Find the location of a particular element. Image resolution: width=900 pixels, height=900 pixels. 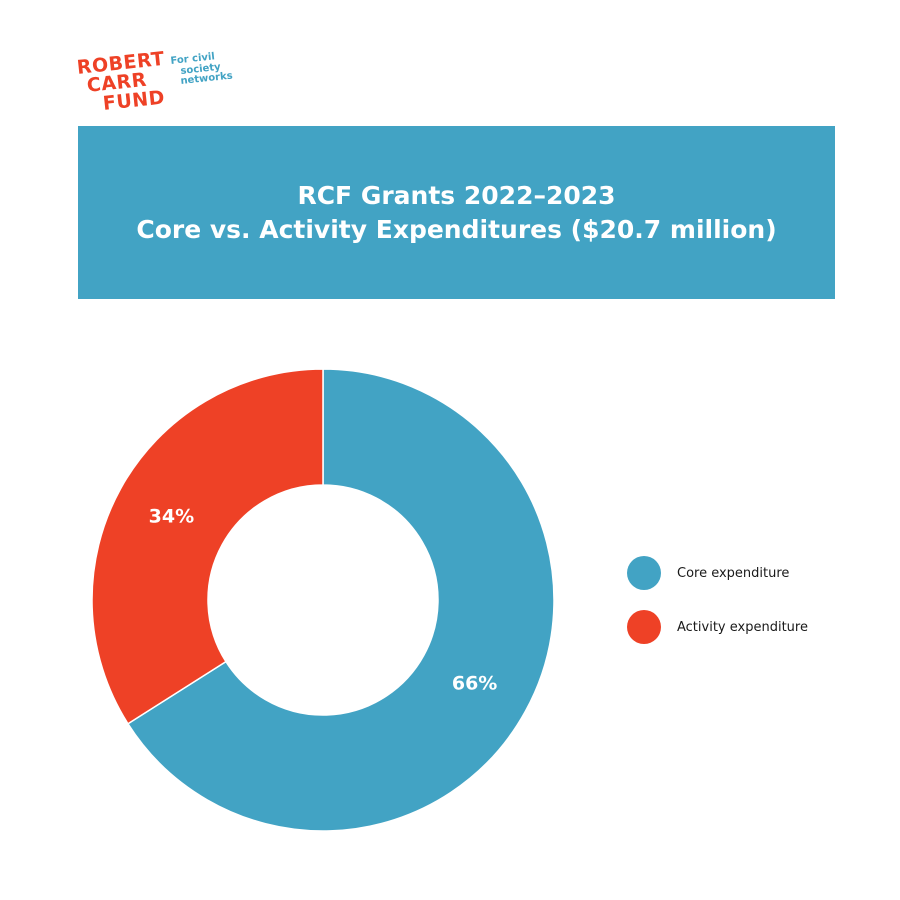

legend-label-core: Core expenditure is located at coordinates (733, 573).